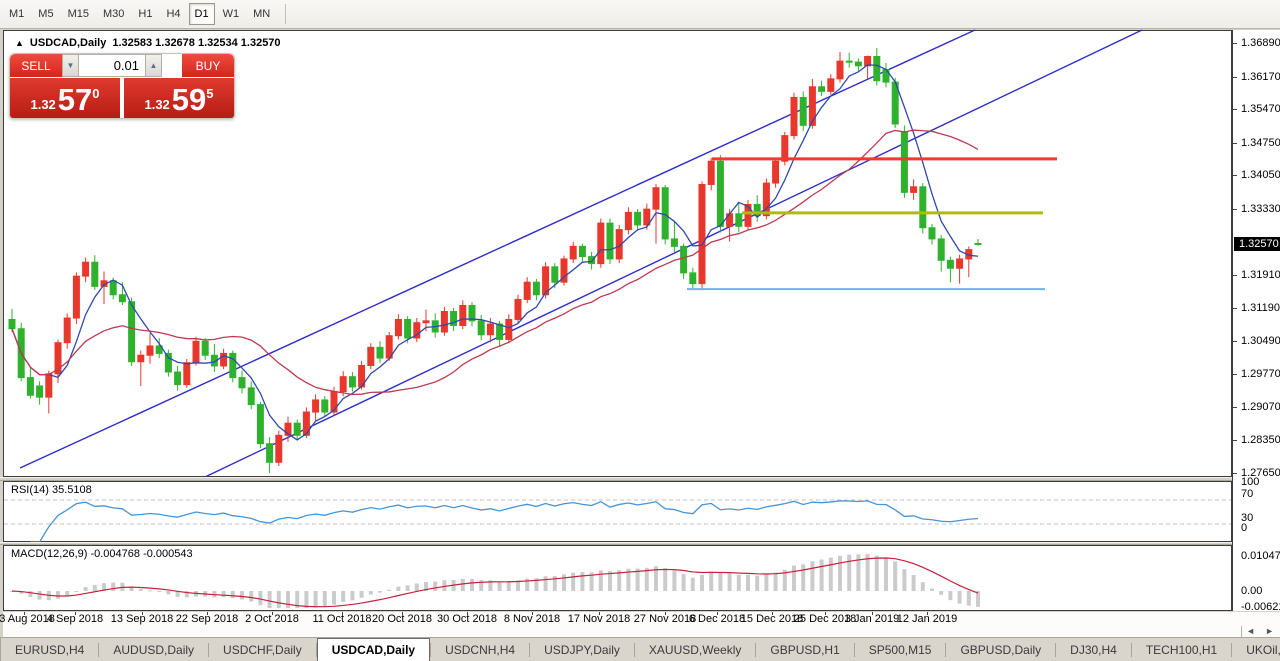 Image resolution: width=1280 pixels, height=661 pixels. What do you see at coordinates (1269, 631) in the screenshot?
I see `scroll-right-icon: ►` at bounding box center [1269, 631].